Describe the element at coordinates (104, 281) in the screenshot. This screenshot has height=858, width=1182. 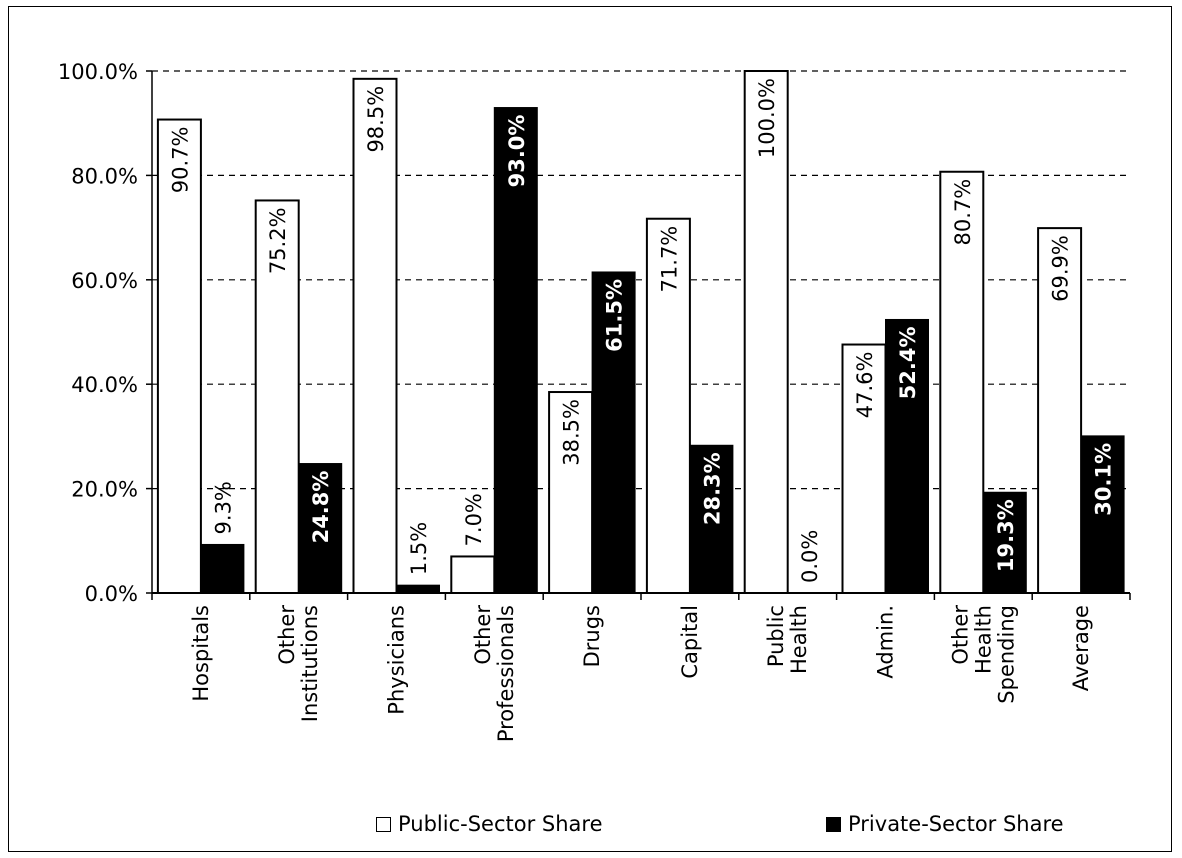
I see `y-tick-label: 60.0%` at that location.